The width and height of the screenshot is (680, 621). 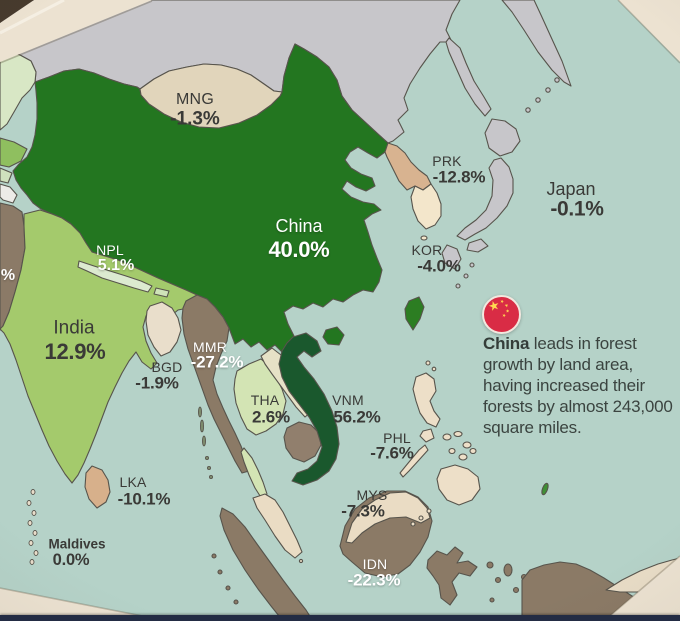 What do you see at coordinates (254, 473) in the screenshot?
I see `country-thailand-peninsula` at bounding box center [254, 473].